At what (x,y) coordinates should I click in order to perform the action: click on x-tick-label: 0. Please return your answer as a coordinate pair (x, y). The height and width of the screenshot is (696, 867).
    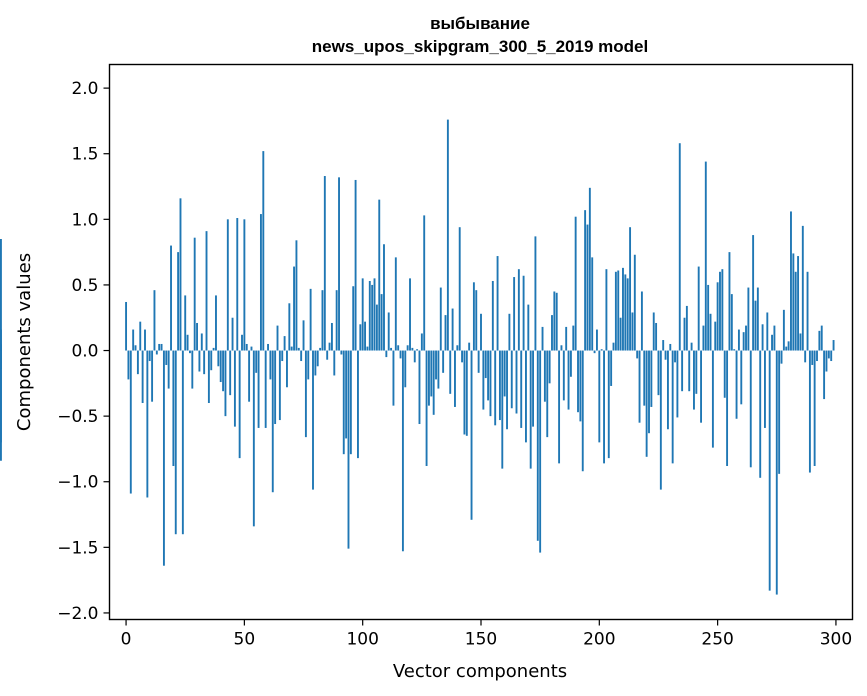
    Looking at the image, I should click on (126, 640).